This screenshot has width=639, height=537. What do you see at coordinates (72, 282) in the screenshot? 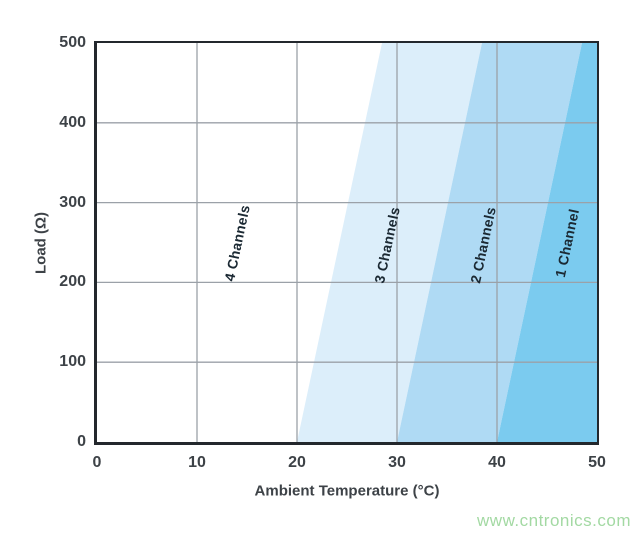
I see `y-tick-label-200: 200` at bounding box center [72, 282].